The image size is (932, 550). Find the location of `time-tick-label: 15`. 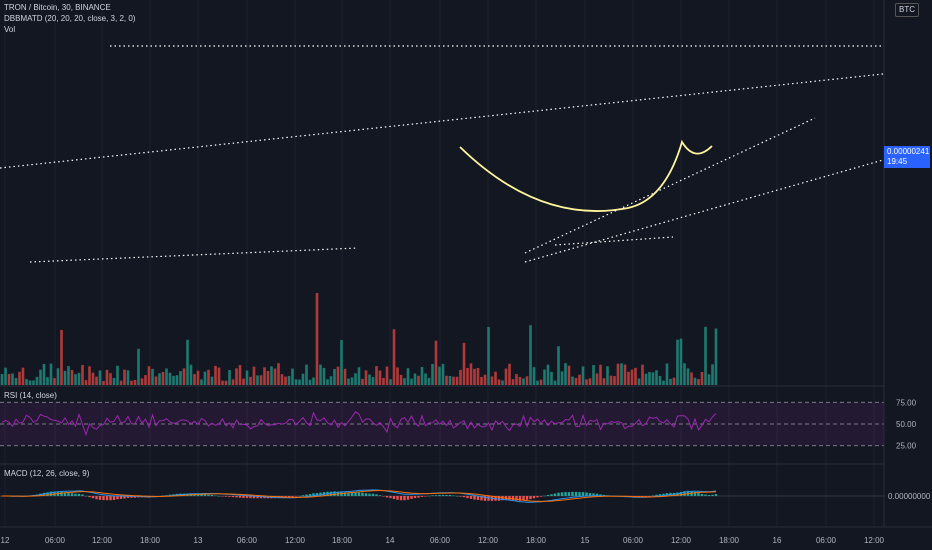

time-tick-label: 15 is located at coordinates (585, 540).